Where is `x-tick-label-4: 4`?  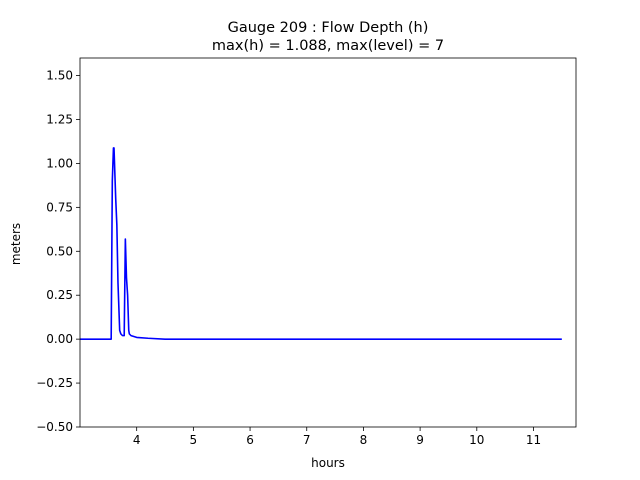
x-tick-label-4: 4 is located at coordinates (137, 440).